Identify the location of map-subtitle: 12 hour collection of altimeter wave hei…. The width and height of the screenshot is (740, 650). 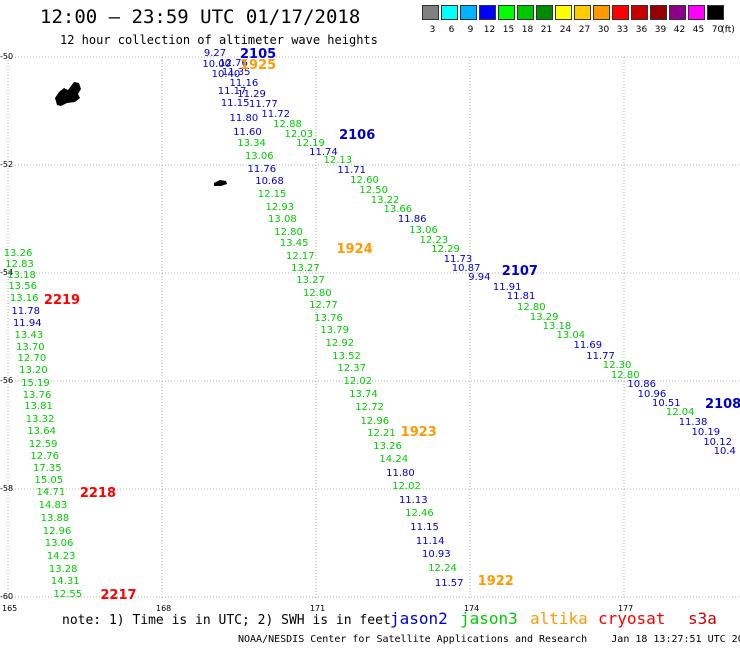
(219, 40).